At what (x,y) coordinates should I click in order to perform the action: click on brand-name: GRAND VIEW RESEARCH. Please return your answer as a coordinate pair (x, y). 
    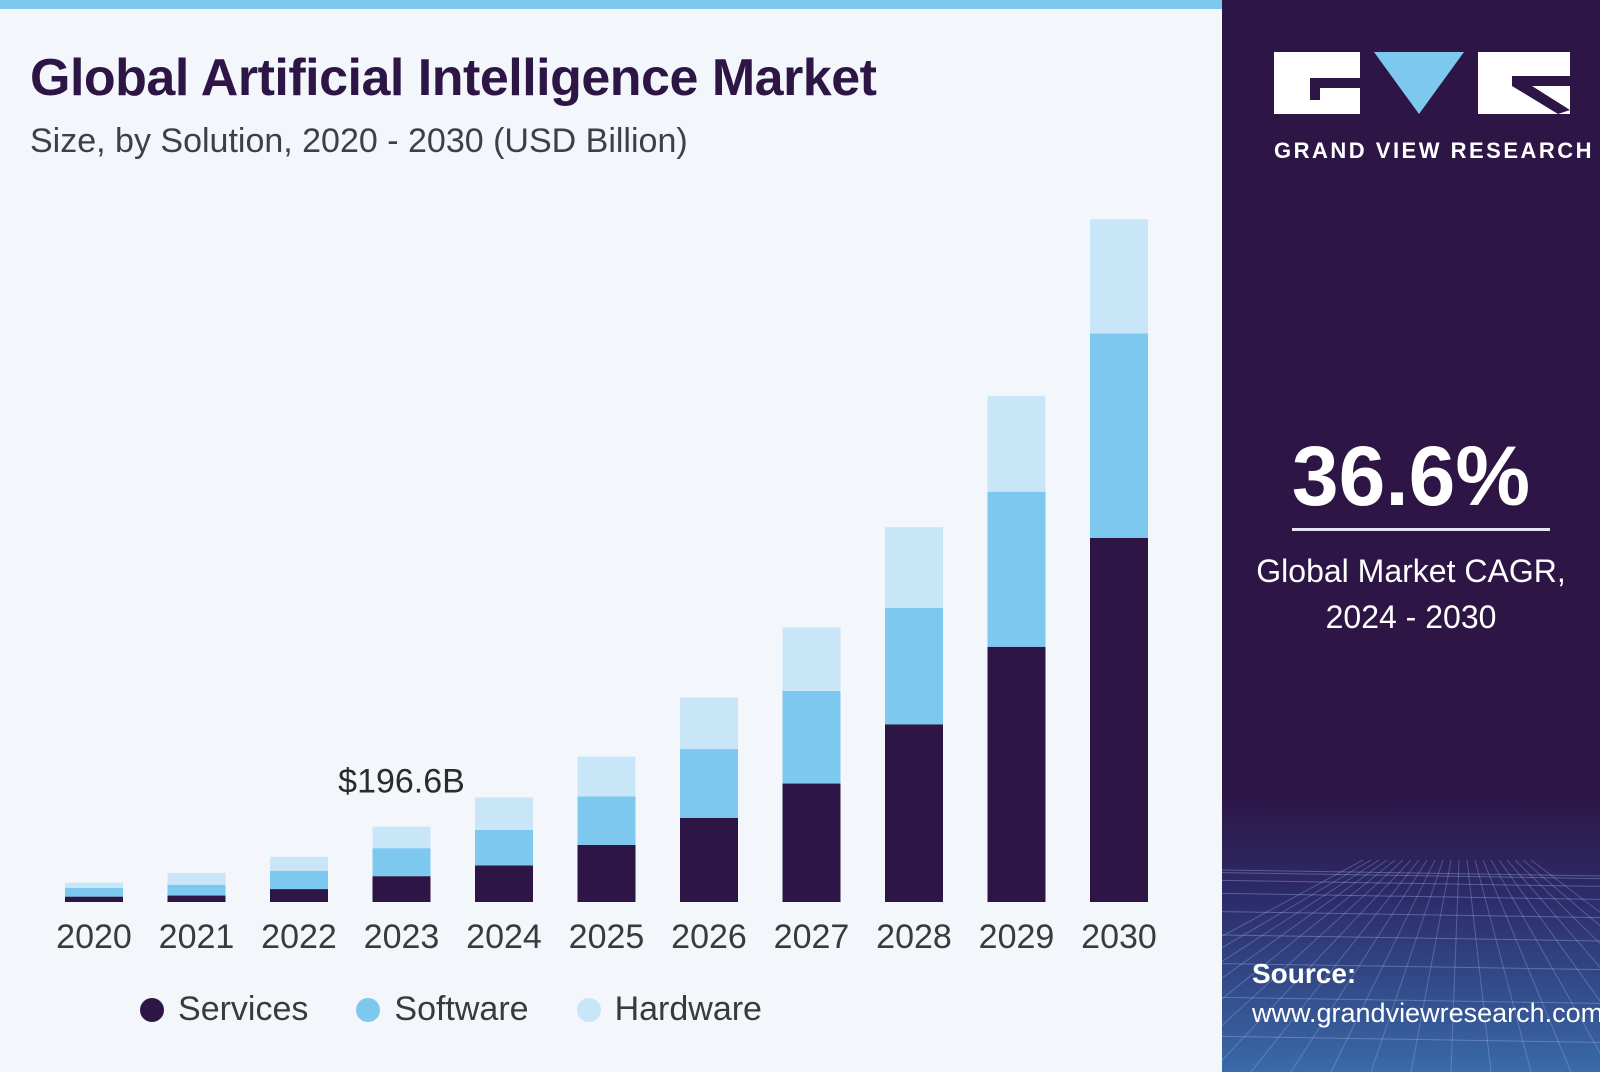
    Looking at the image, I should click on (1434, 150).